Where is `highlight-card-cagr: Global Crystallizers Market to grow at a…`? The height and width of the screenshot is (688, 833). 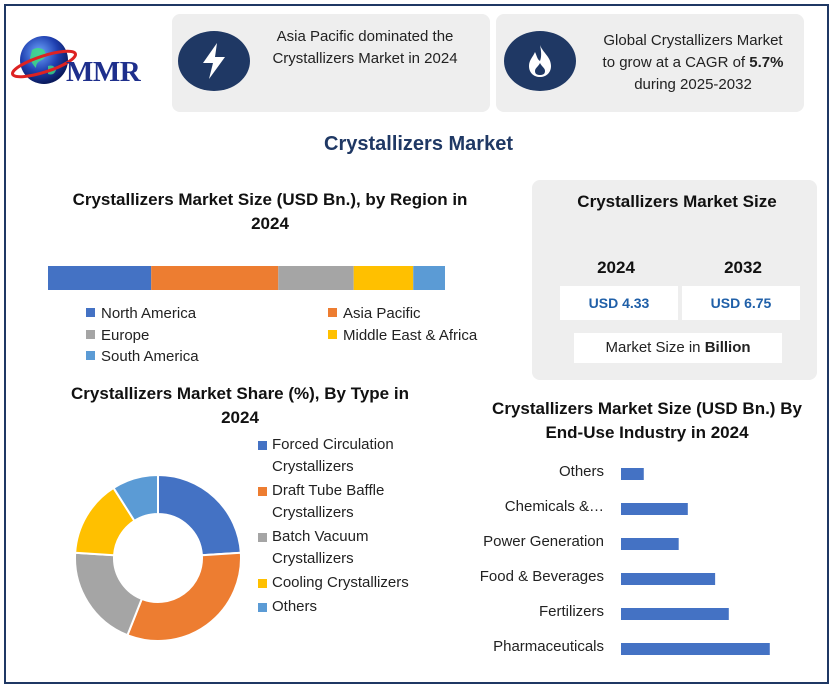 highlight-card-cagr: Global Crystallizers Market to grow at a… is located at coordinates (650, 63).